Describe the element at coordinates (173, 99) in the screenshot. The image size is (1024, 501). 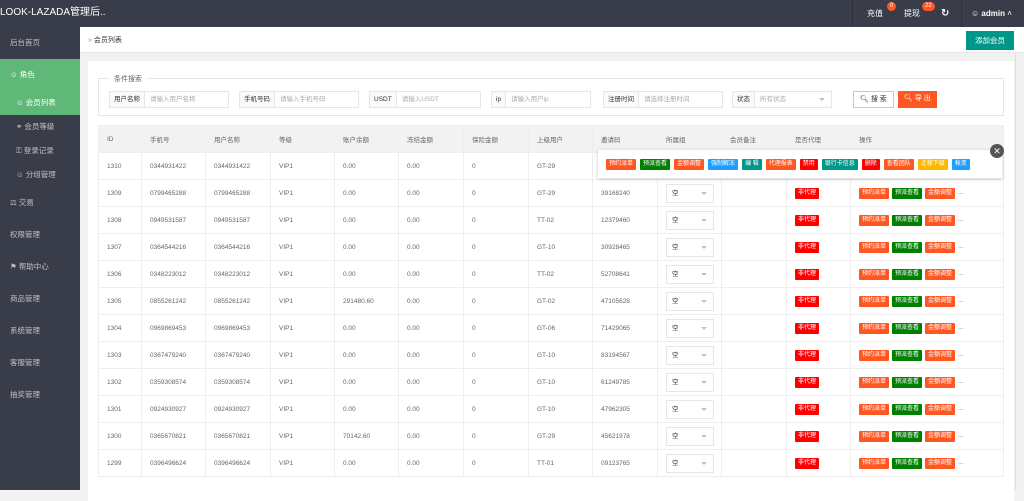
I see `search-field-input: 请输入用户名称` at that location.